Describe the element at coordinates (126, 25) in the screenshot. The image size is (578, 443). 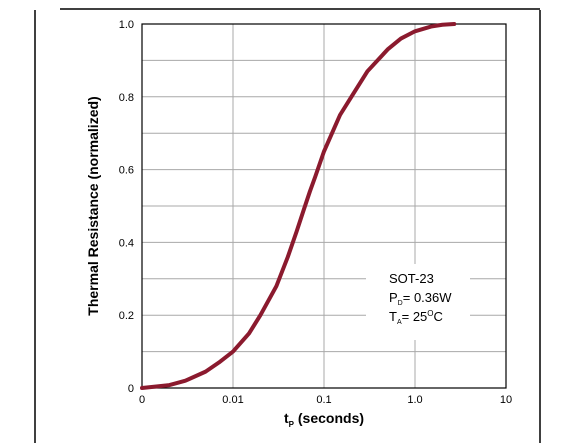
I see `y-tick-label: 1.0` at that location.